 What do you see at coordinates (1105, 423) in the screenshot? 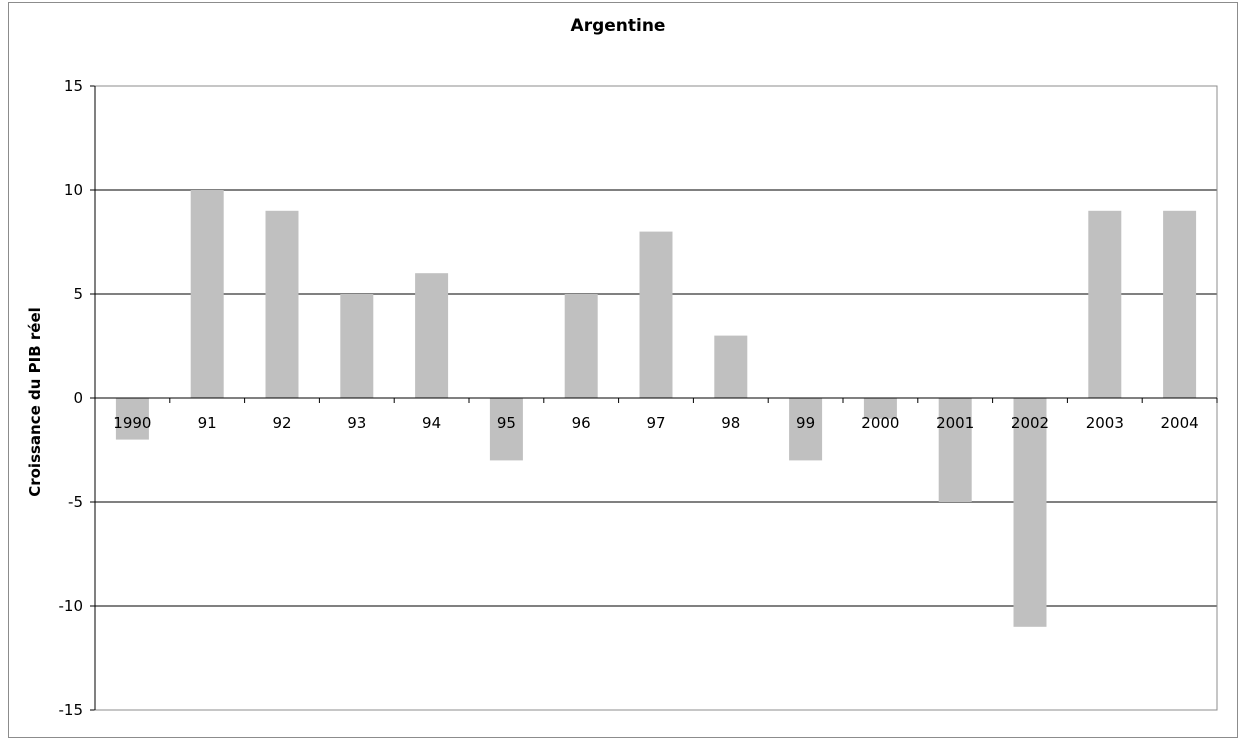
I see `x-tick-label: 2003` at bounding box center [1105, 423].